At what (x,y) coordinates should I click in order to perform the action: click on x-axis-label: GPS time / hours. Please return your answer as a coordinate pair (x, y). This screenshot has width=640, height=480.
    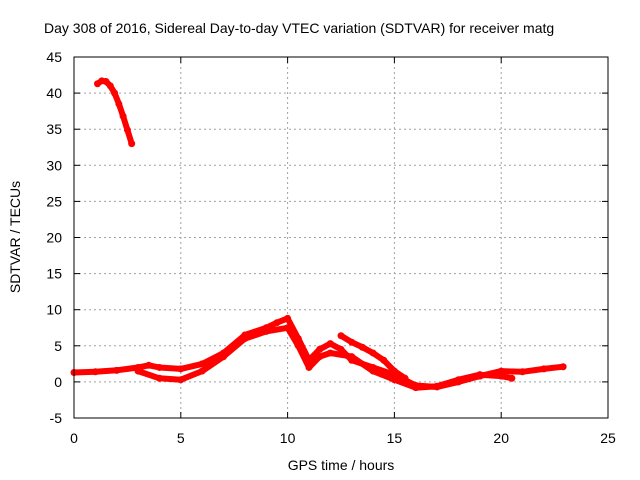
    Looking at the image, I should click on (341, 465).